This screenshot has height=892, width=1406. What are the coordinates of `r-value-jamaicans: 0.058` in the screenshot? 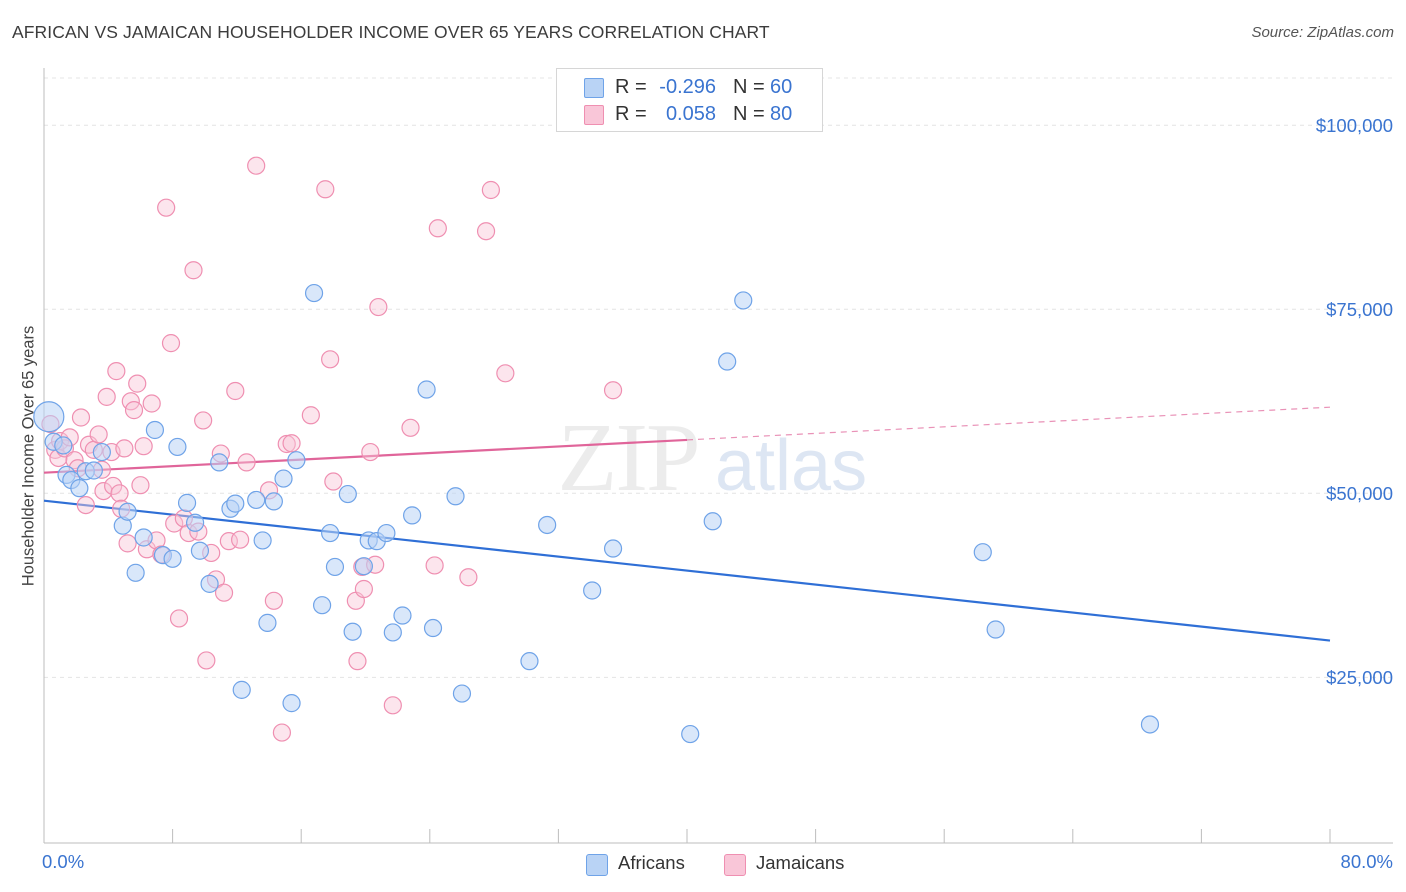 It's located at (690, 114).